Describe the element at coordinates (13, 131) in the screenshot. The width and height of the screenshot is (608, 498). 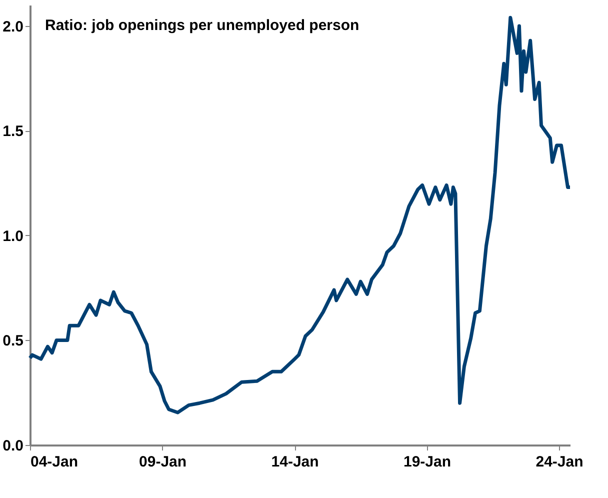
I see `y-tick-label: 1.5` at that location.